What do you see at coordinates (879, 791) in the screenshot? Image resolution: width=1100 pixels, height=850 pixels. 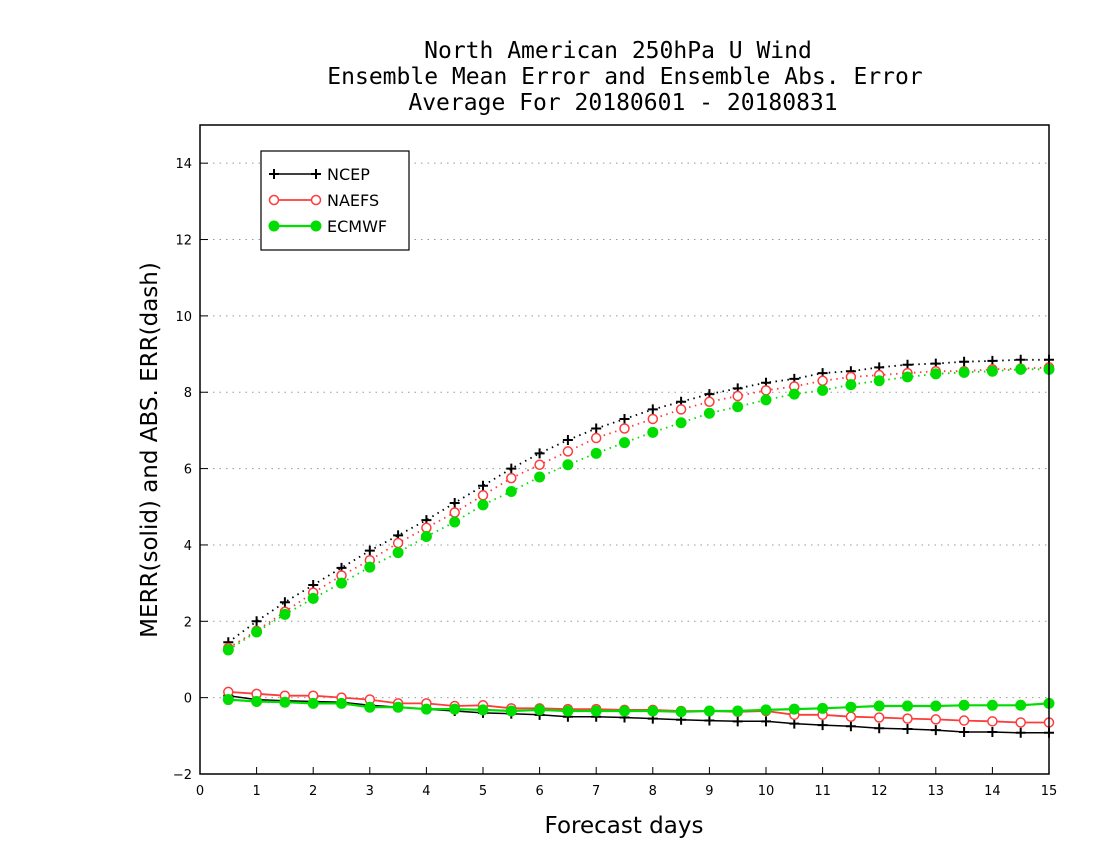 I see `x-tick-label: 12` at bounding box center [879, 791].